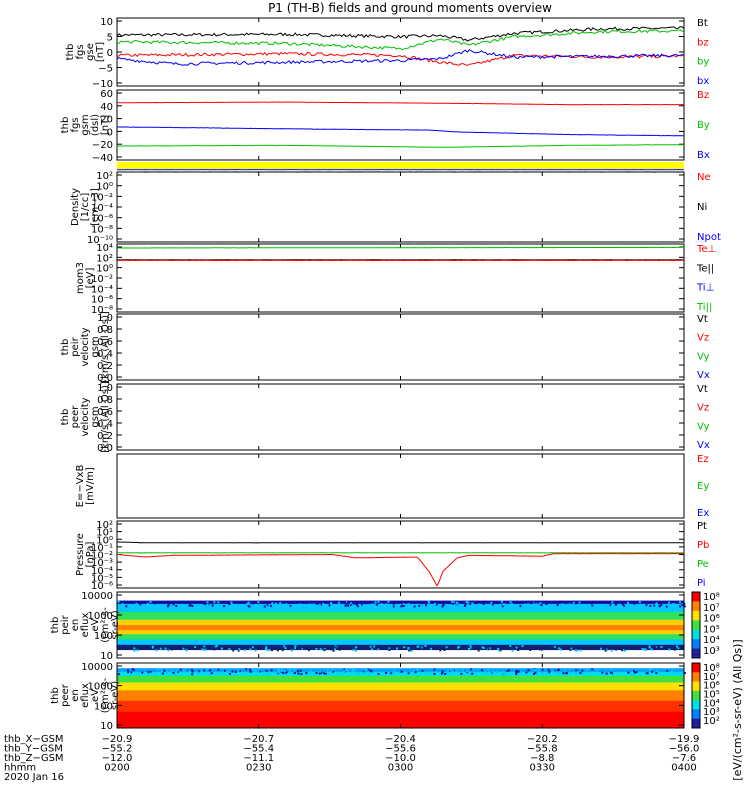 The width and height of the screenshot is (750, 800). What do you see at coordinates (80, 554) in the screenshot?
I see `y-label-line: Pressure` at bounding box center [80, 554].